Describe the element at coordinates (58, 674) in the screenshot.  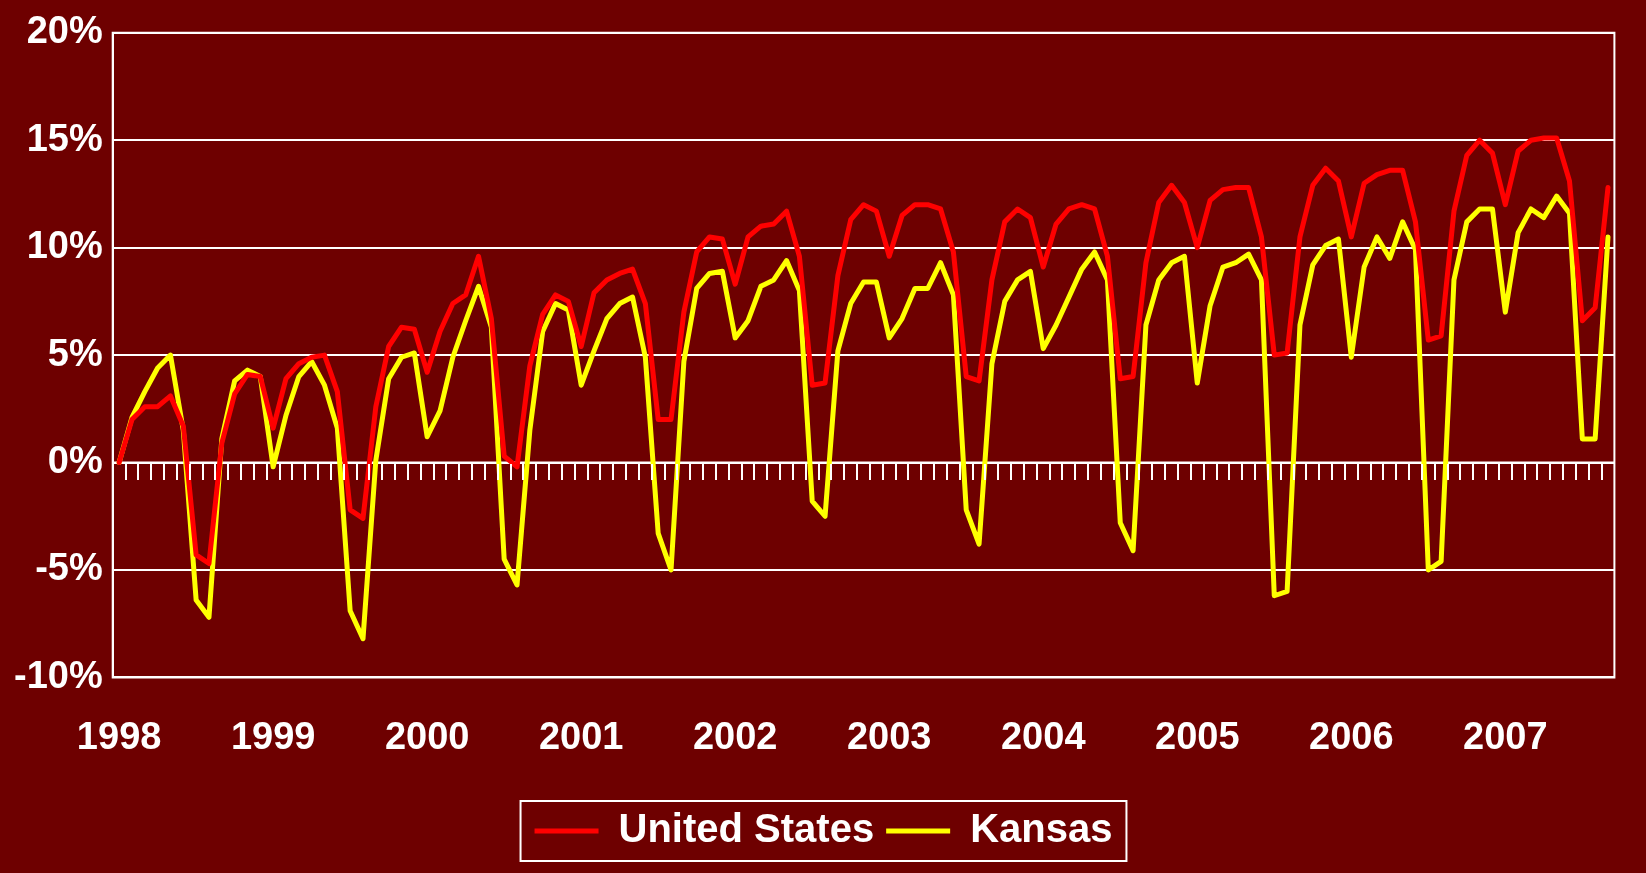
I see `y-tick-label: -10%` at that location.